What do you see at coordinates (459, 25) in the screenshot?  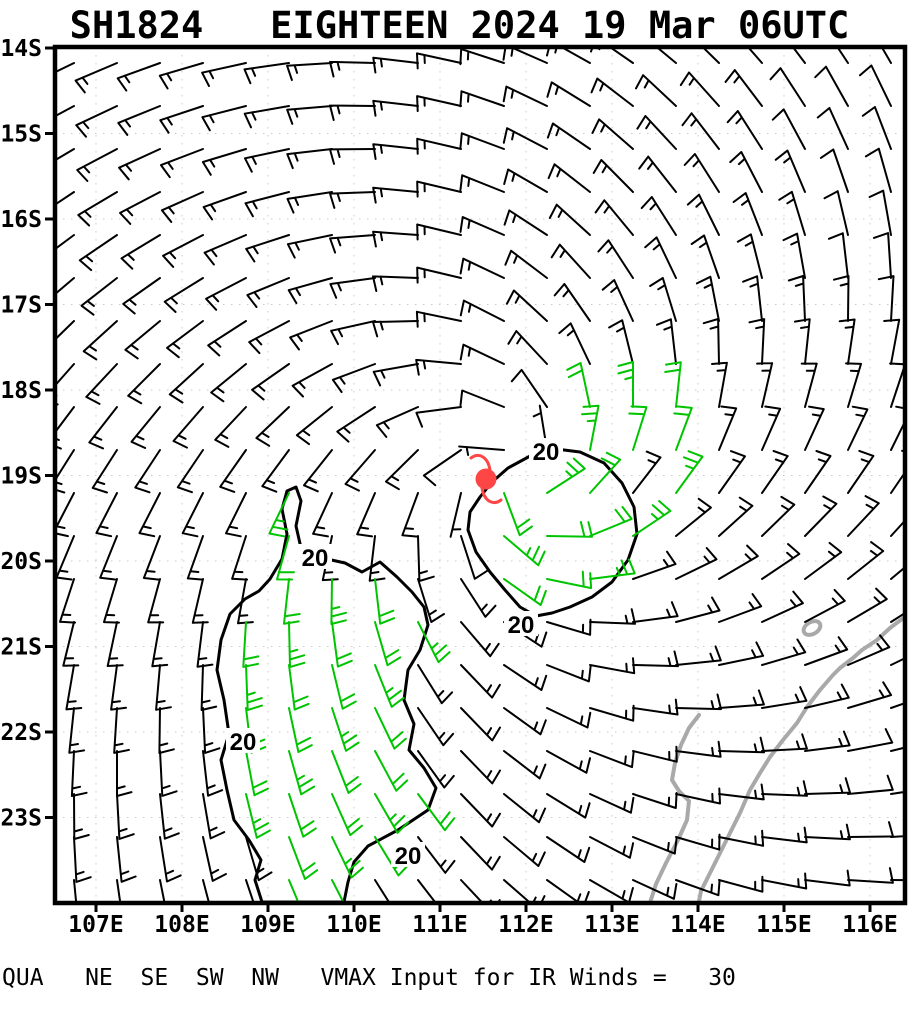 I see `chart-title: SH1824 EIGHTEEN 2024 19 Mar 06UTC` at bounding box center [459, 25].